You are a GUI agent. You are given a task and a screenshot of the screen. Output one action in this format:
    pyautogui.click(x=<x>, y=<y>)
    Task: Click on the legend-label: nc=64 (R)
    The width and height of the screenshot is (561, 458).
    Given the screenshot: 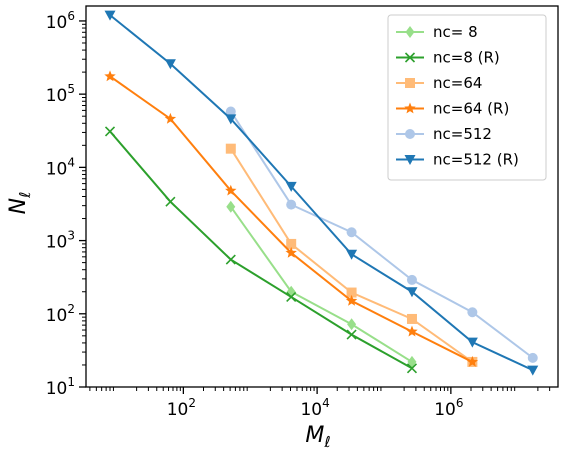 What is the action you would take?
    pyautogui.click(x=471, y=109)
    